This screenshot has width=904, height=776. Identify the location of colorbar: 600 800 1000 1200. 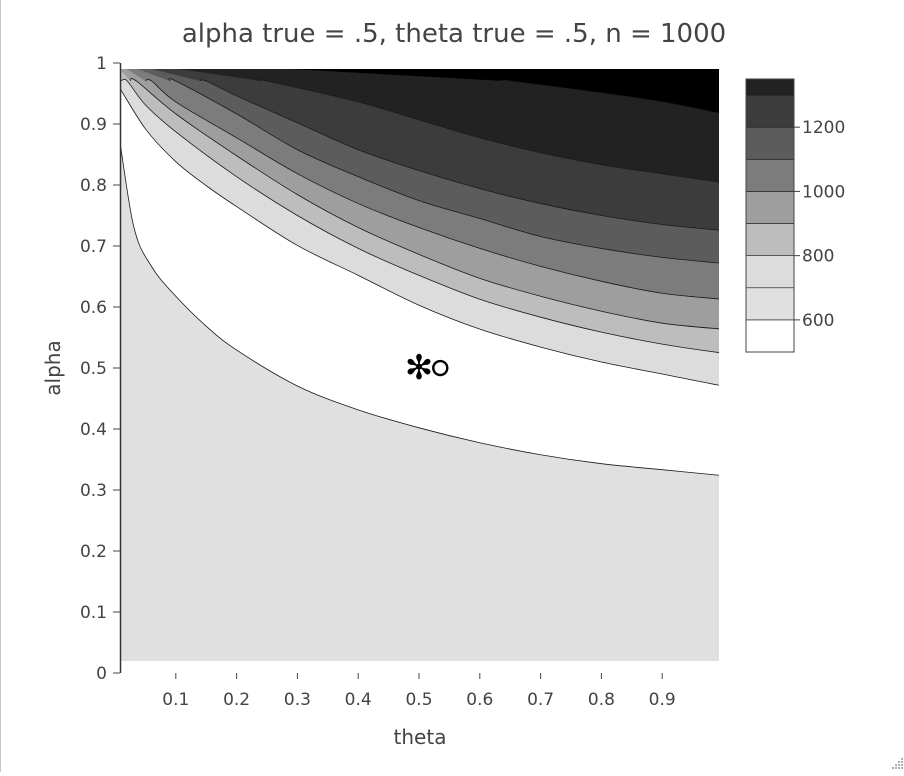
(795, 215).